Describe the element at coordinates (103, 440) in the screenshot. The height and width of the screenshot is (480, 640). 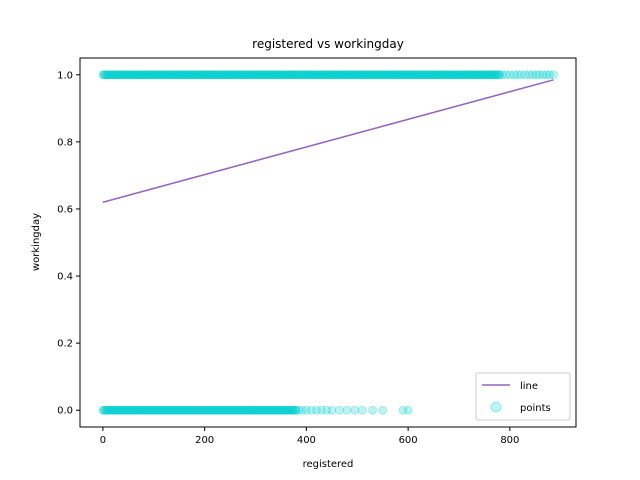
I see `x-tick-label: 0` at that location.